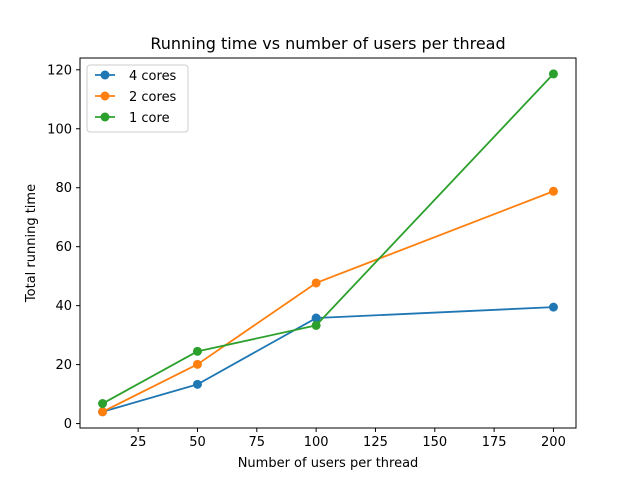 This screenshot has height=480, width=640. Describe the element at coordinates (375, 442) in the screenshot. I see `x-tick-label: 125` at that location.